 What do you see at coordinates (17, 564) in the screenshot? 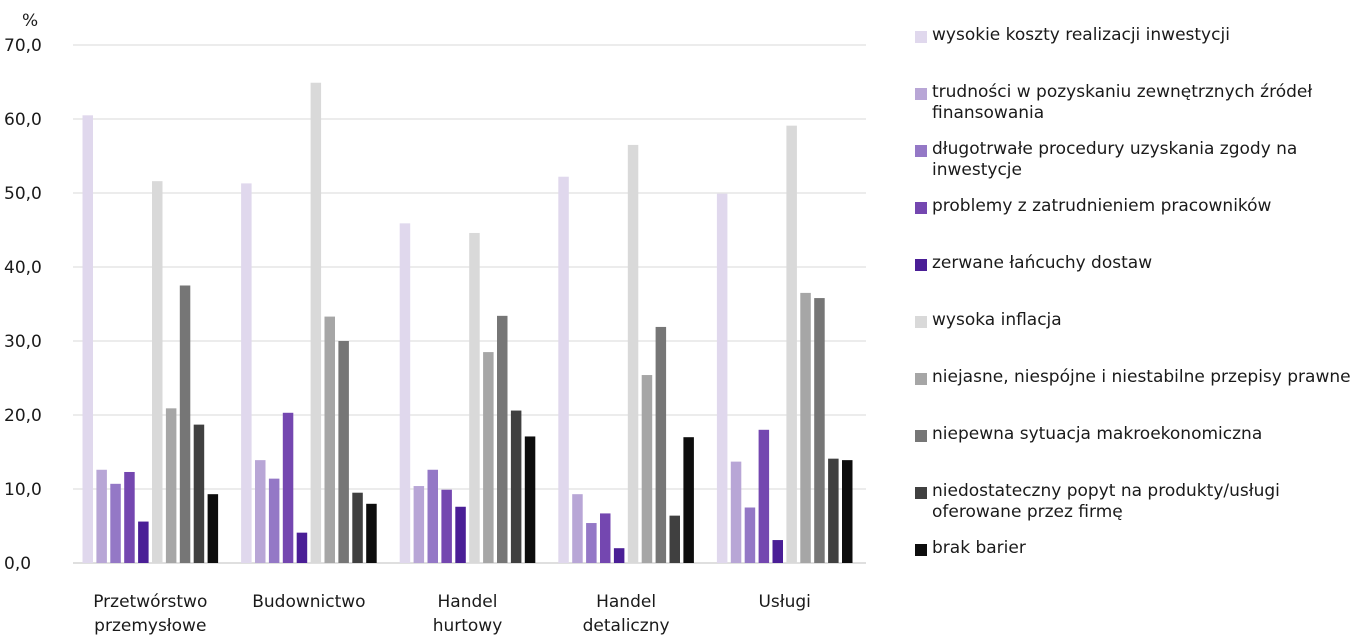
I see `y-tick-label: 0,0` at bounding box center [17, 564].